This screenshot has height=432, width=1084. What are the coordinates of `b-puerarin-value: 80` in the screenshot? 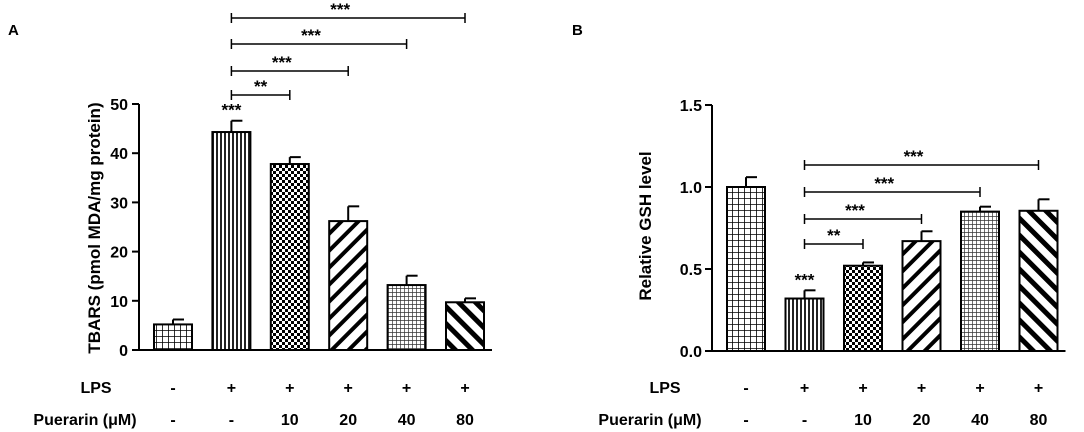 It's located at (1039, 420).